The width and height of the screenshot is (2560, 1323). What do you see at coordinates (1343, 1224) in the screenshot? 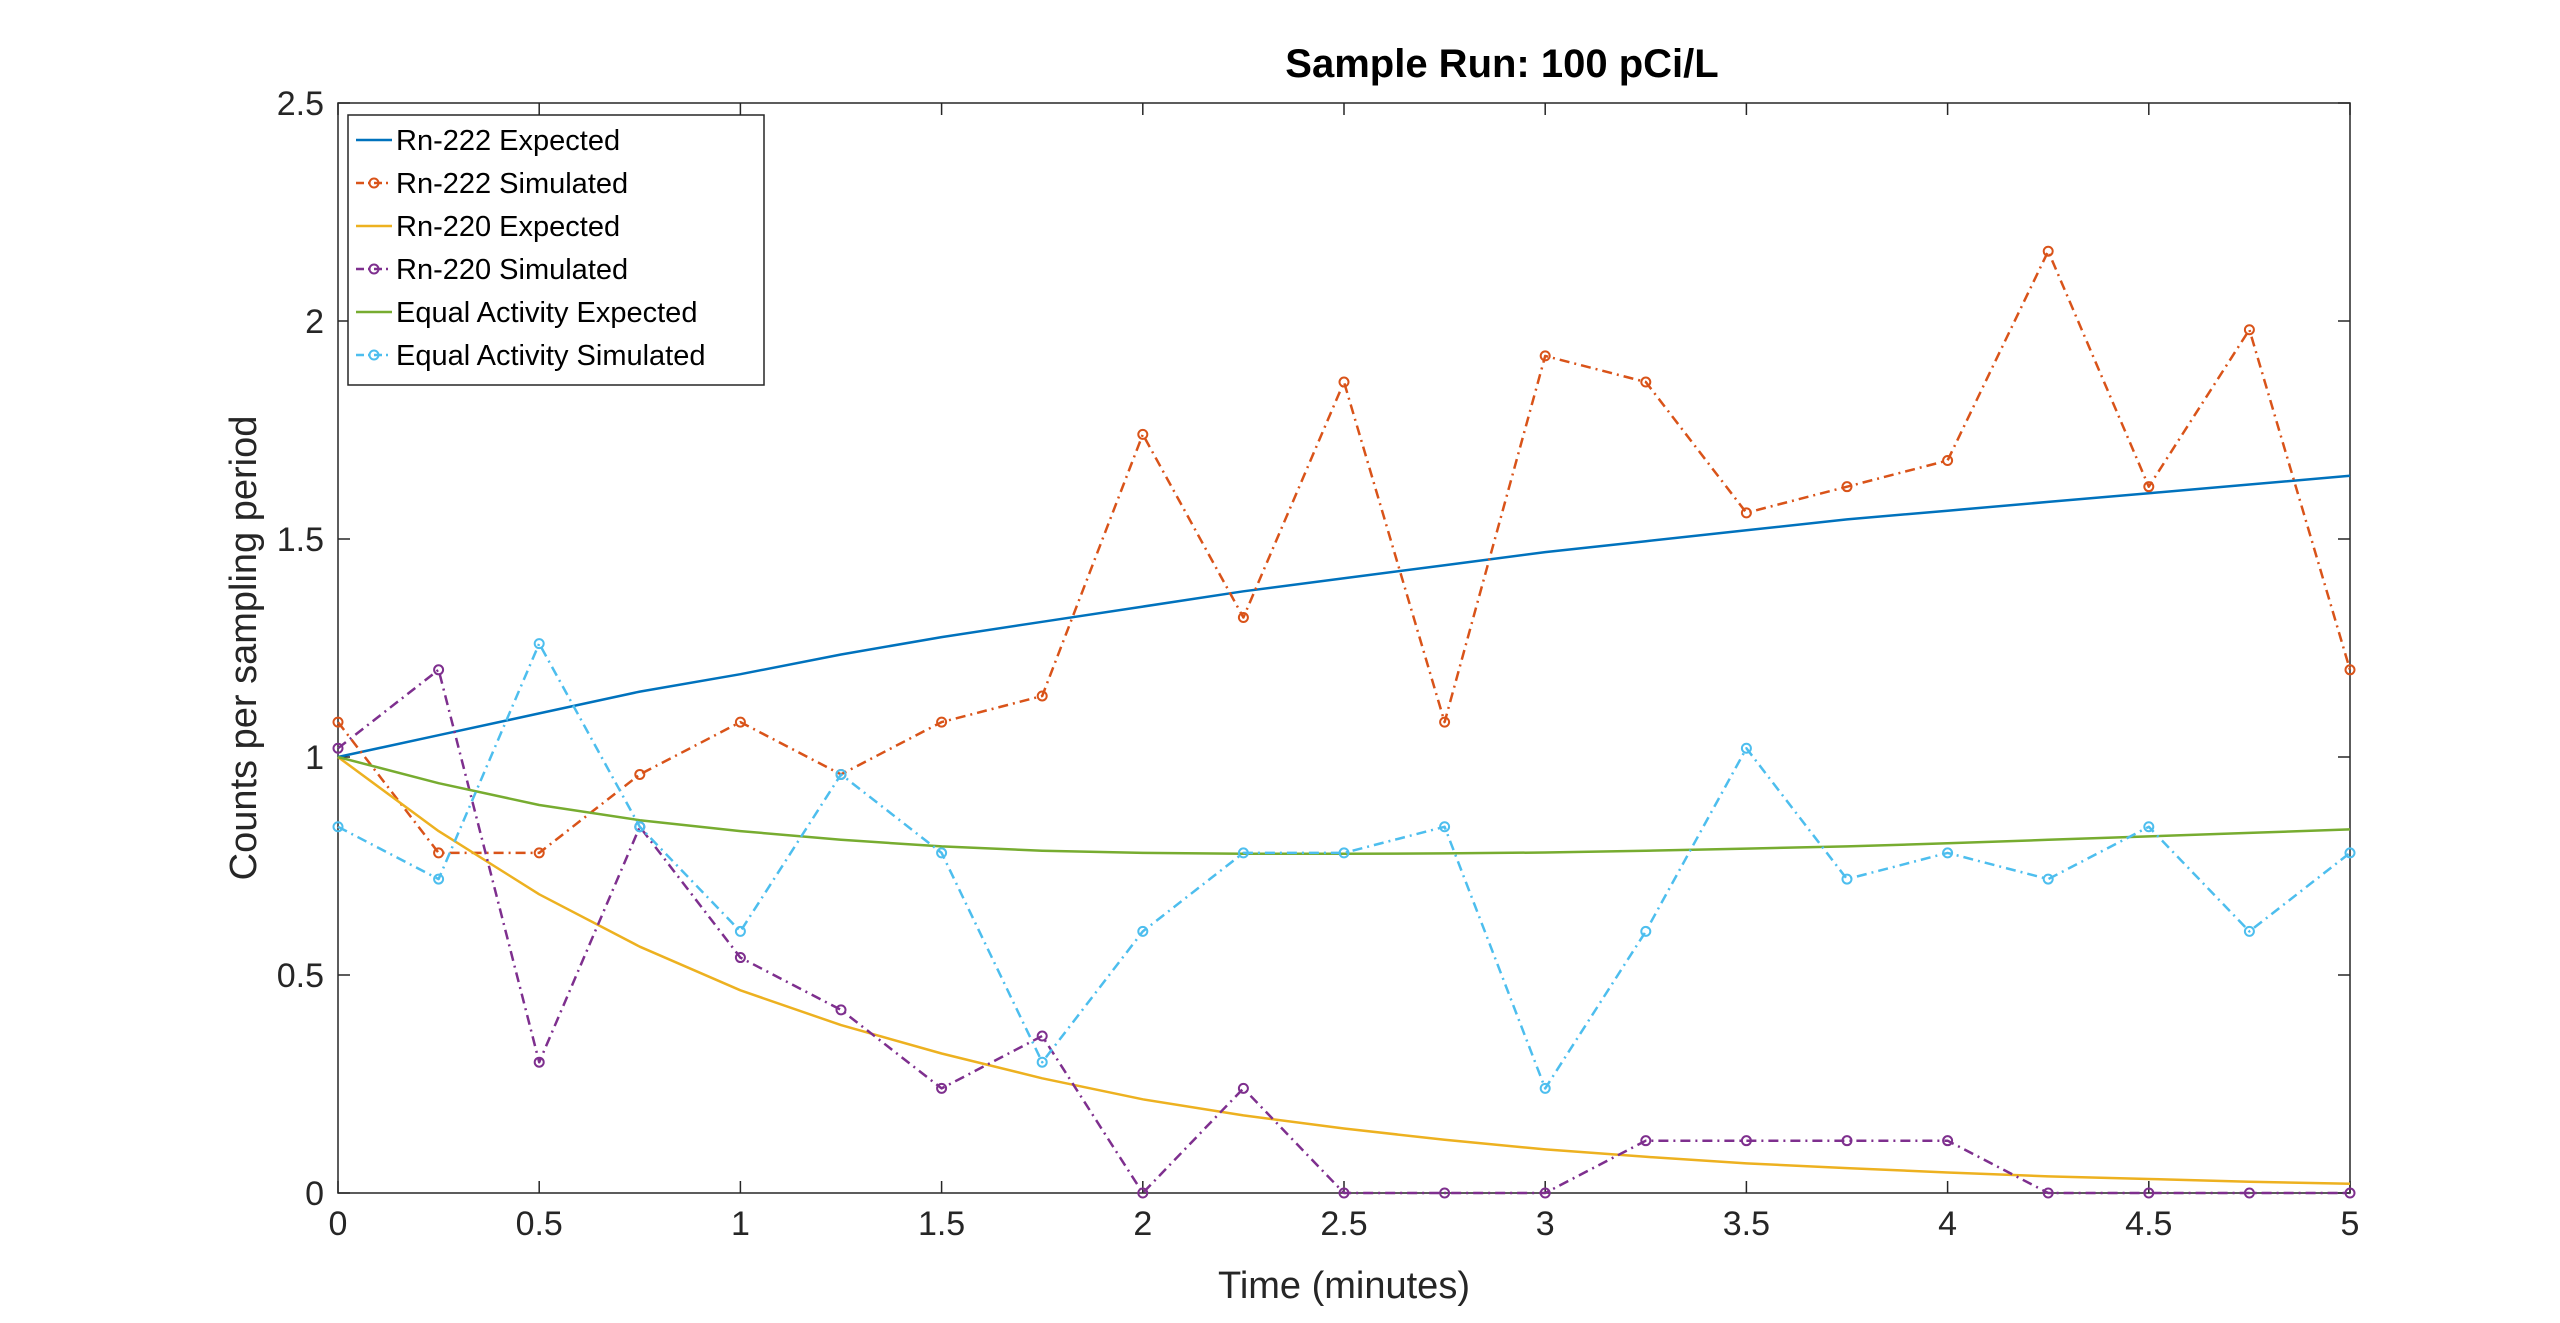
I see `x-tick-label: 2.5` at bounding box center [1343, 1224].